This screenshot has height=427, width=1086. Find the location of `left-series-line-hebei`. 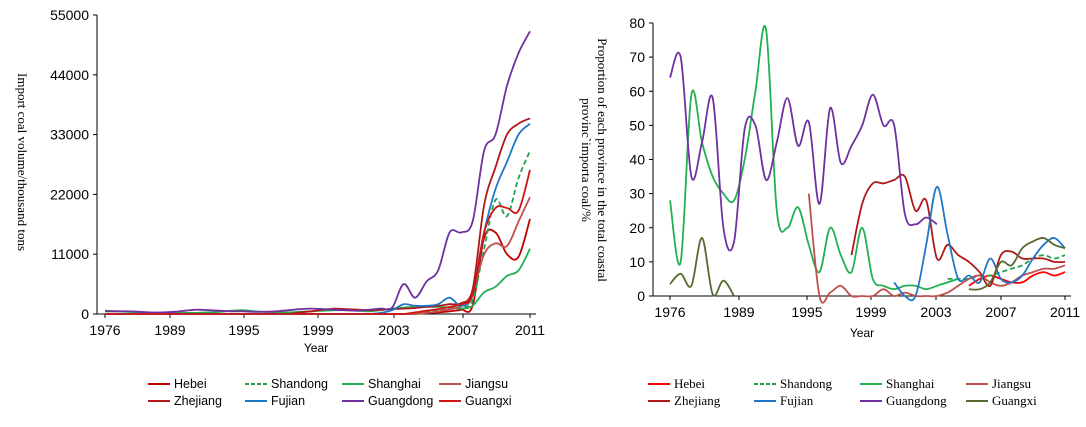

left-series-line-hebei is located at coordinates (318, 266).